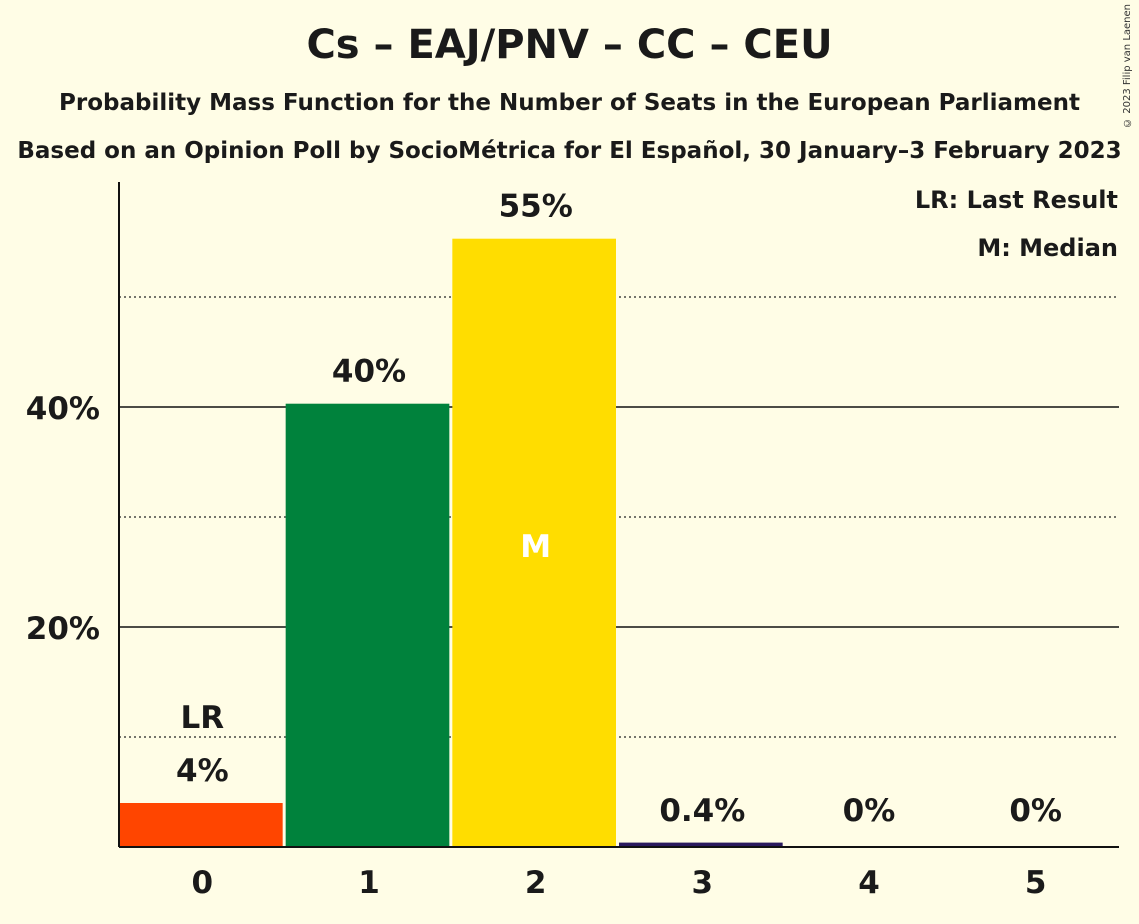 Image resolution: width=1139 pixels, height=924 pixels. I want to click on last-result-marker: LR, so click(203, 718).